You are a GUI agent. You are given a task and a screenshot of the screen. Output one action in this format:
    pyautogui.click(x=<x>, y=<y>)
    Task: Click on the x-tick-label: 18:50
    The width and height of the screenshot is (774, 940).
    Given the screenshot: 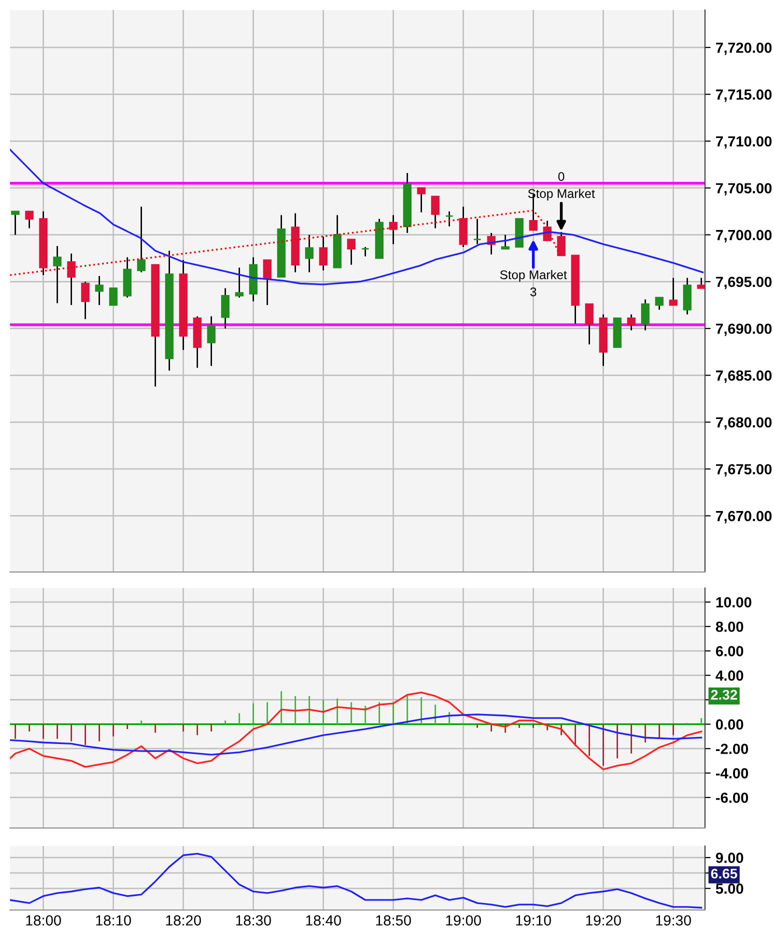 What is the action you would take?
    pyautogui.click(x=393, y=920)
    